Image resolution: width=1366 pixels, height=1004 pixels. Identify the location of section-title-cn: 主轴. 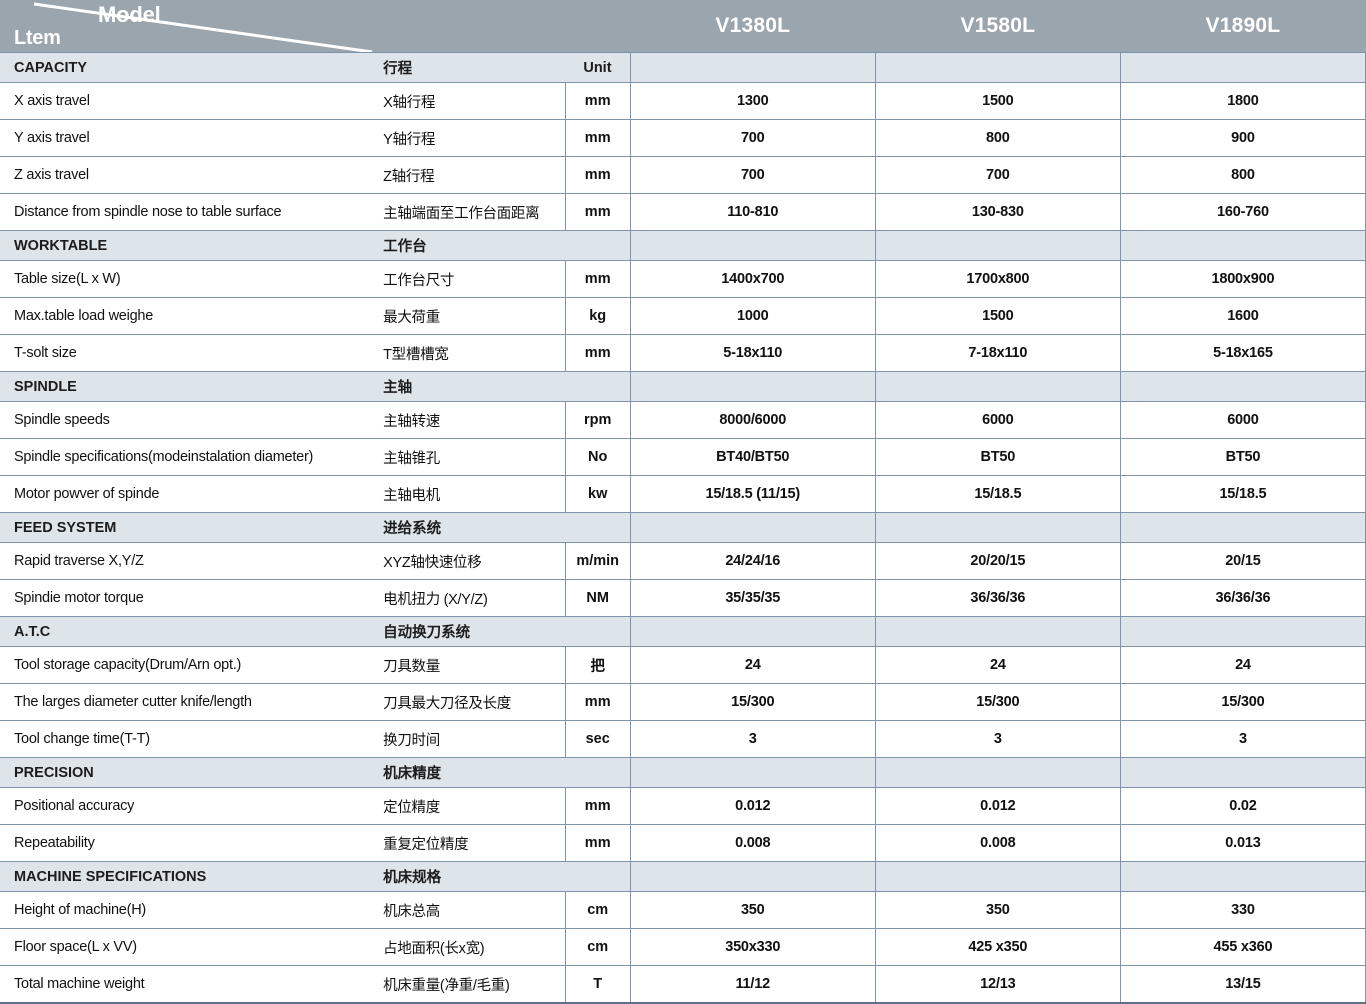
(470, 386).